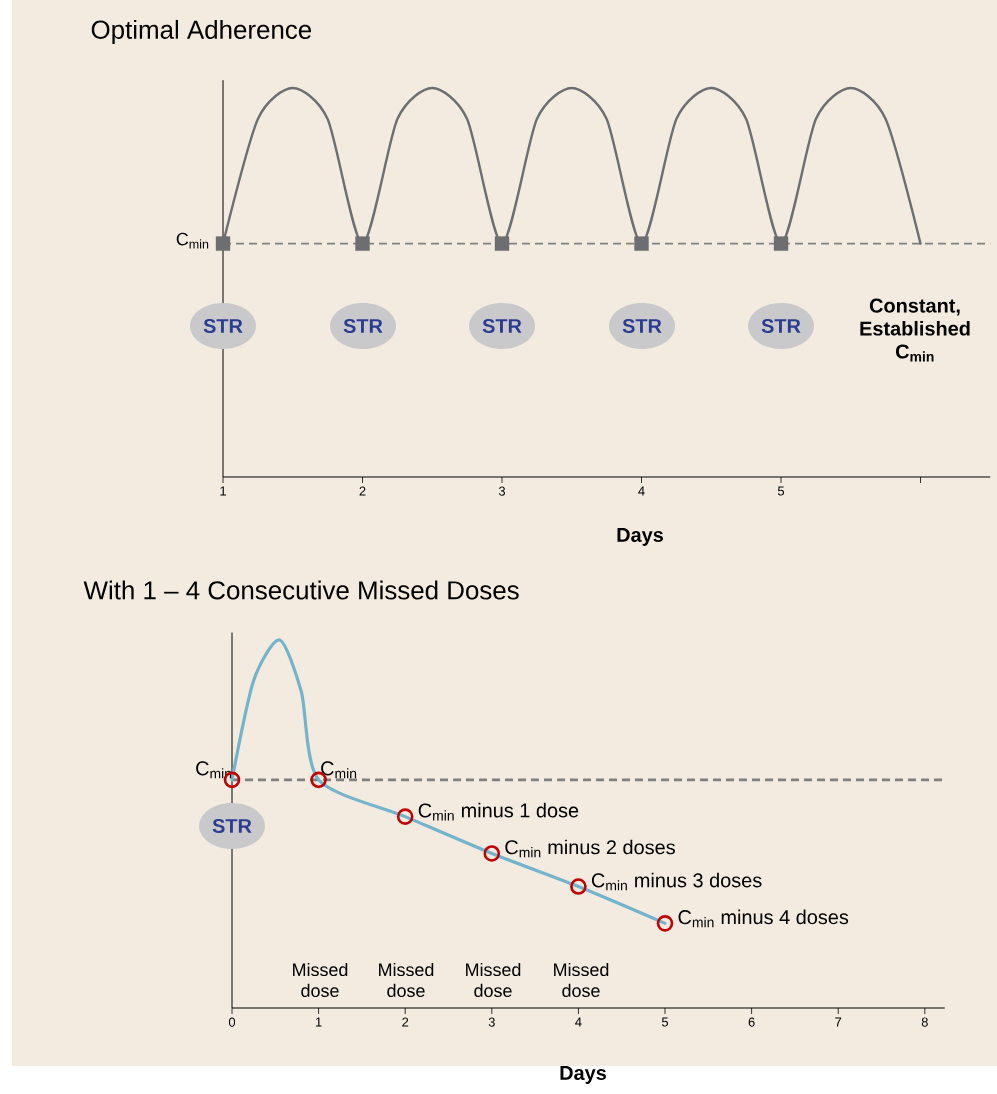 The height and width of the screenshot is (1094, 997). Describe the element at coordinates (590, 848) in the screenshot. I see `annotation: C$_{min}$ minus 2 doses` at that location.